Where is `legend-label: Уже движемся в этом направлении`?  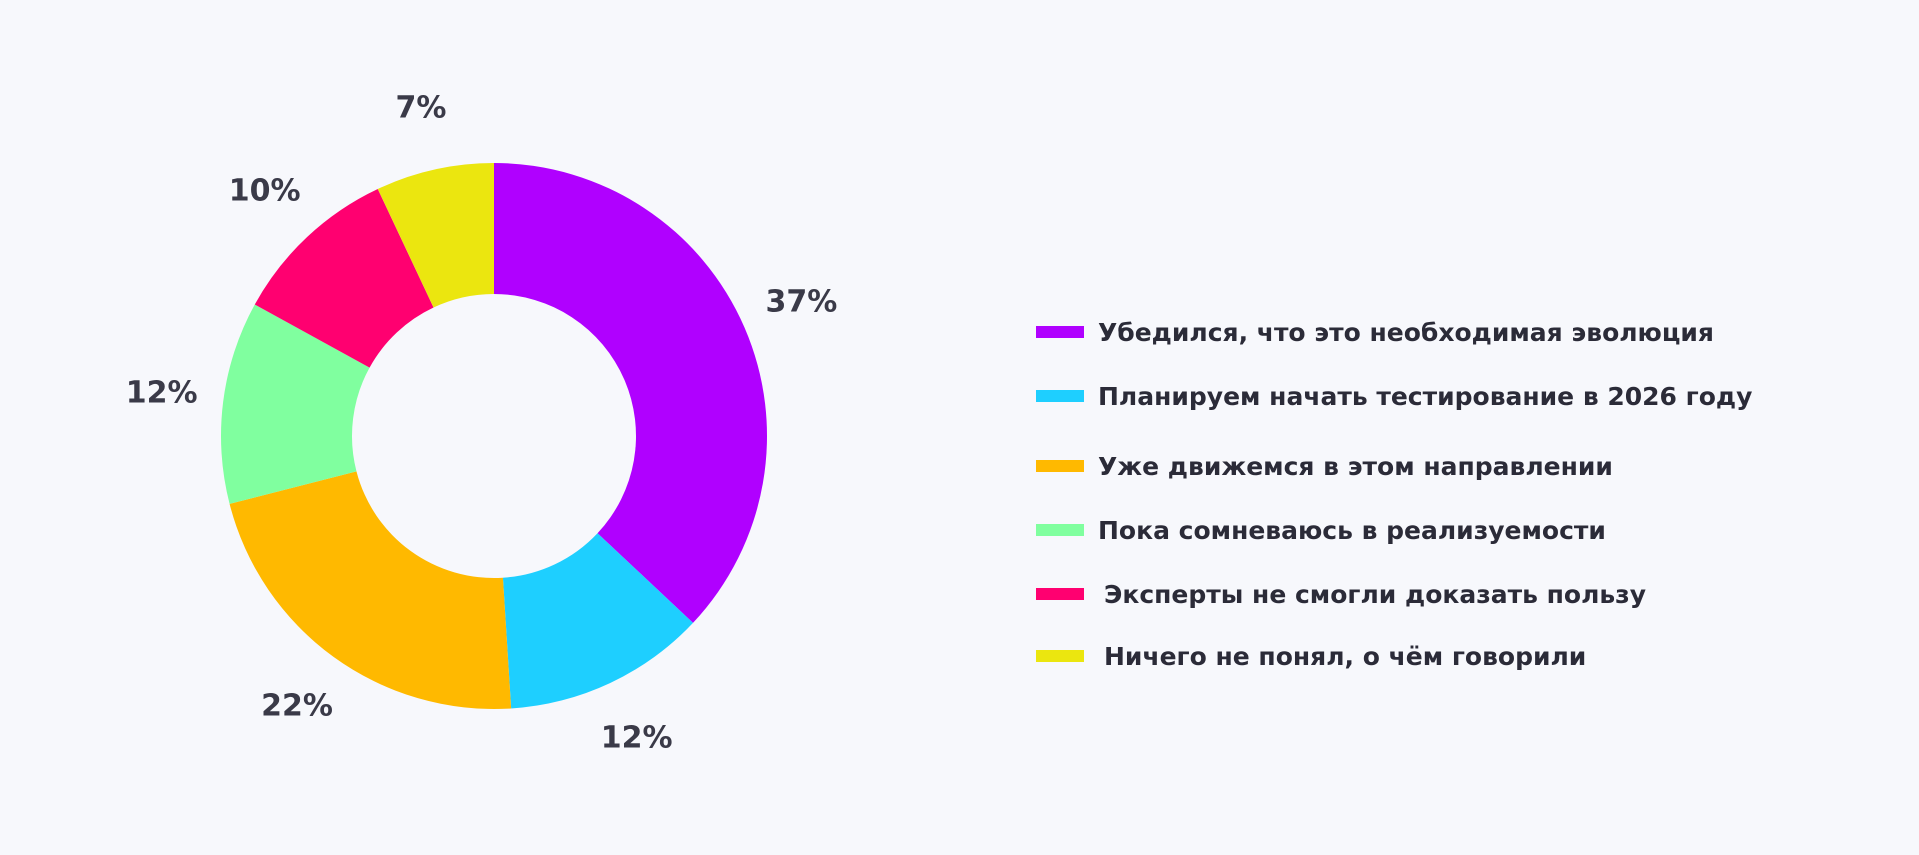 legend-label: Уже движемся в этом направлении is located at coordinates (1355, 466).